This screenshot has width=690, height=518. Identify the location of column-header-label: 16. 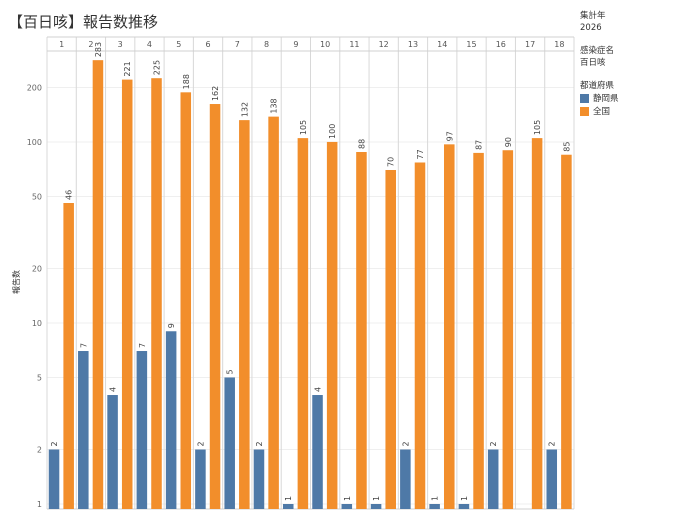
(501, 44).